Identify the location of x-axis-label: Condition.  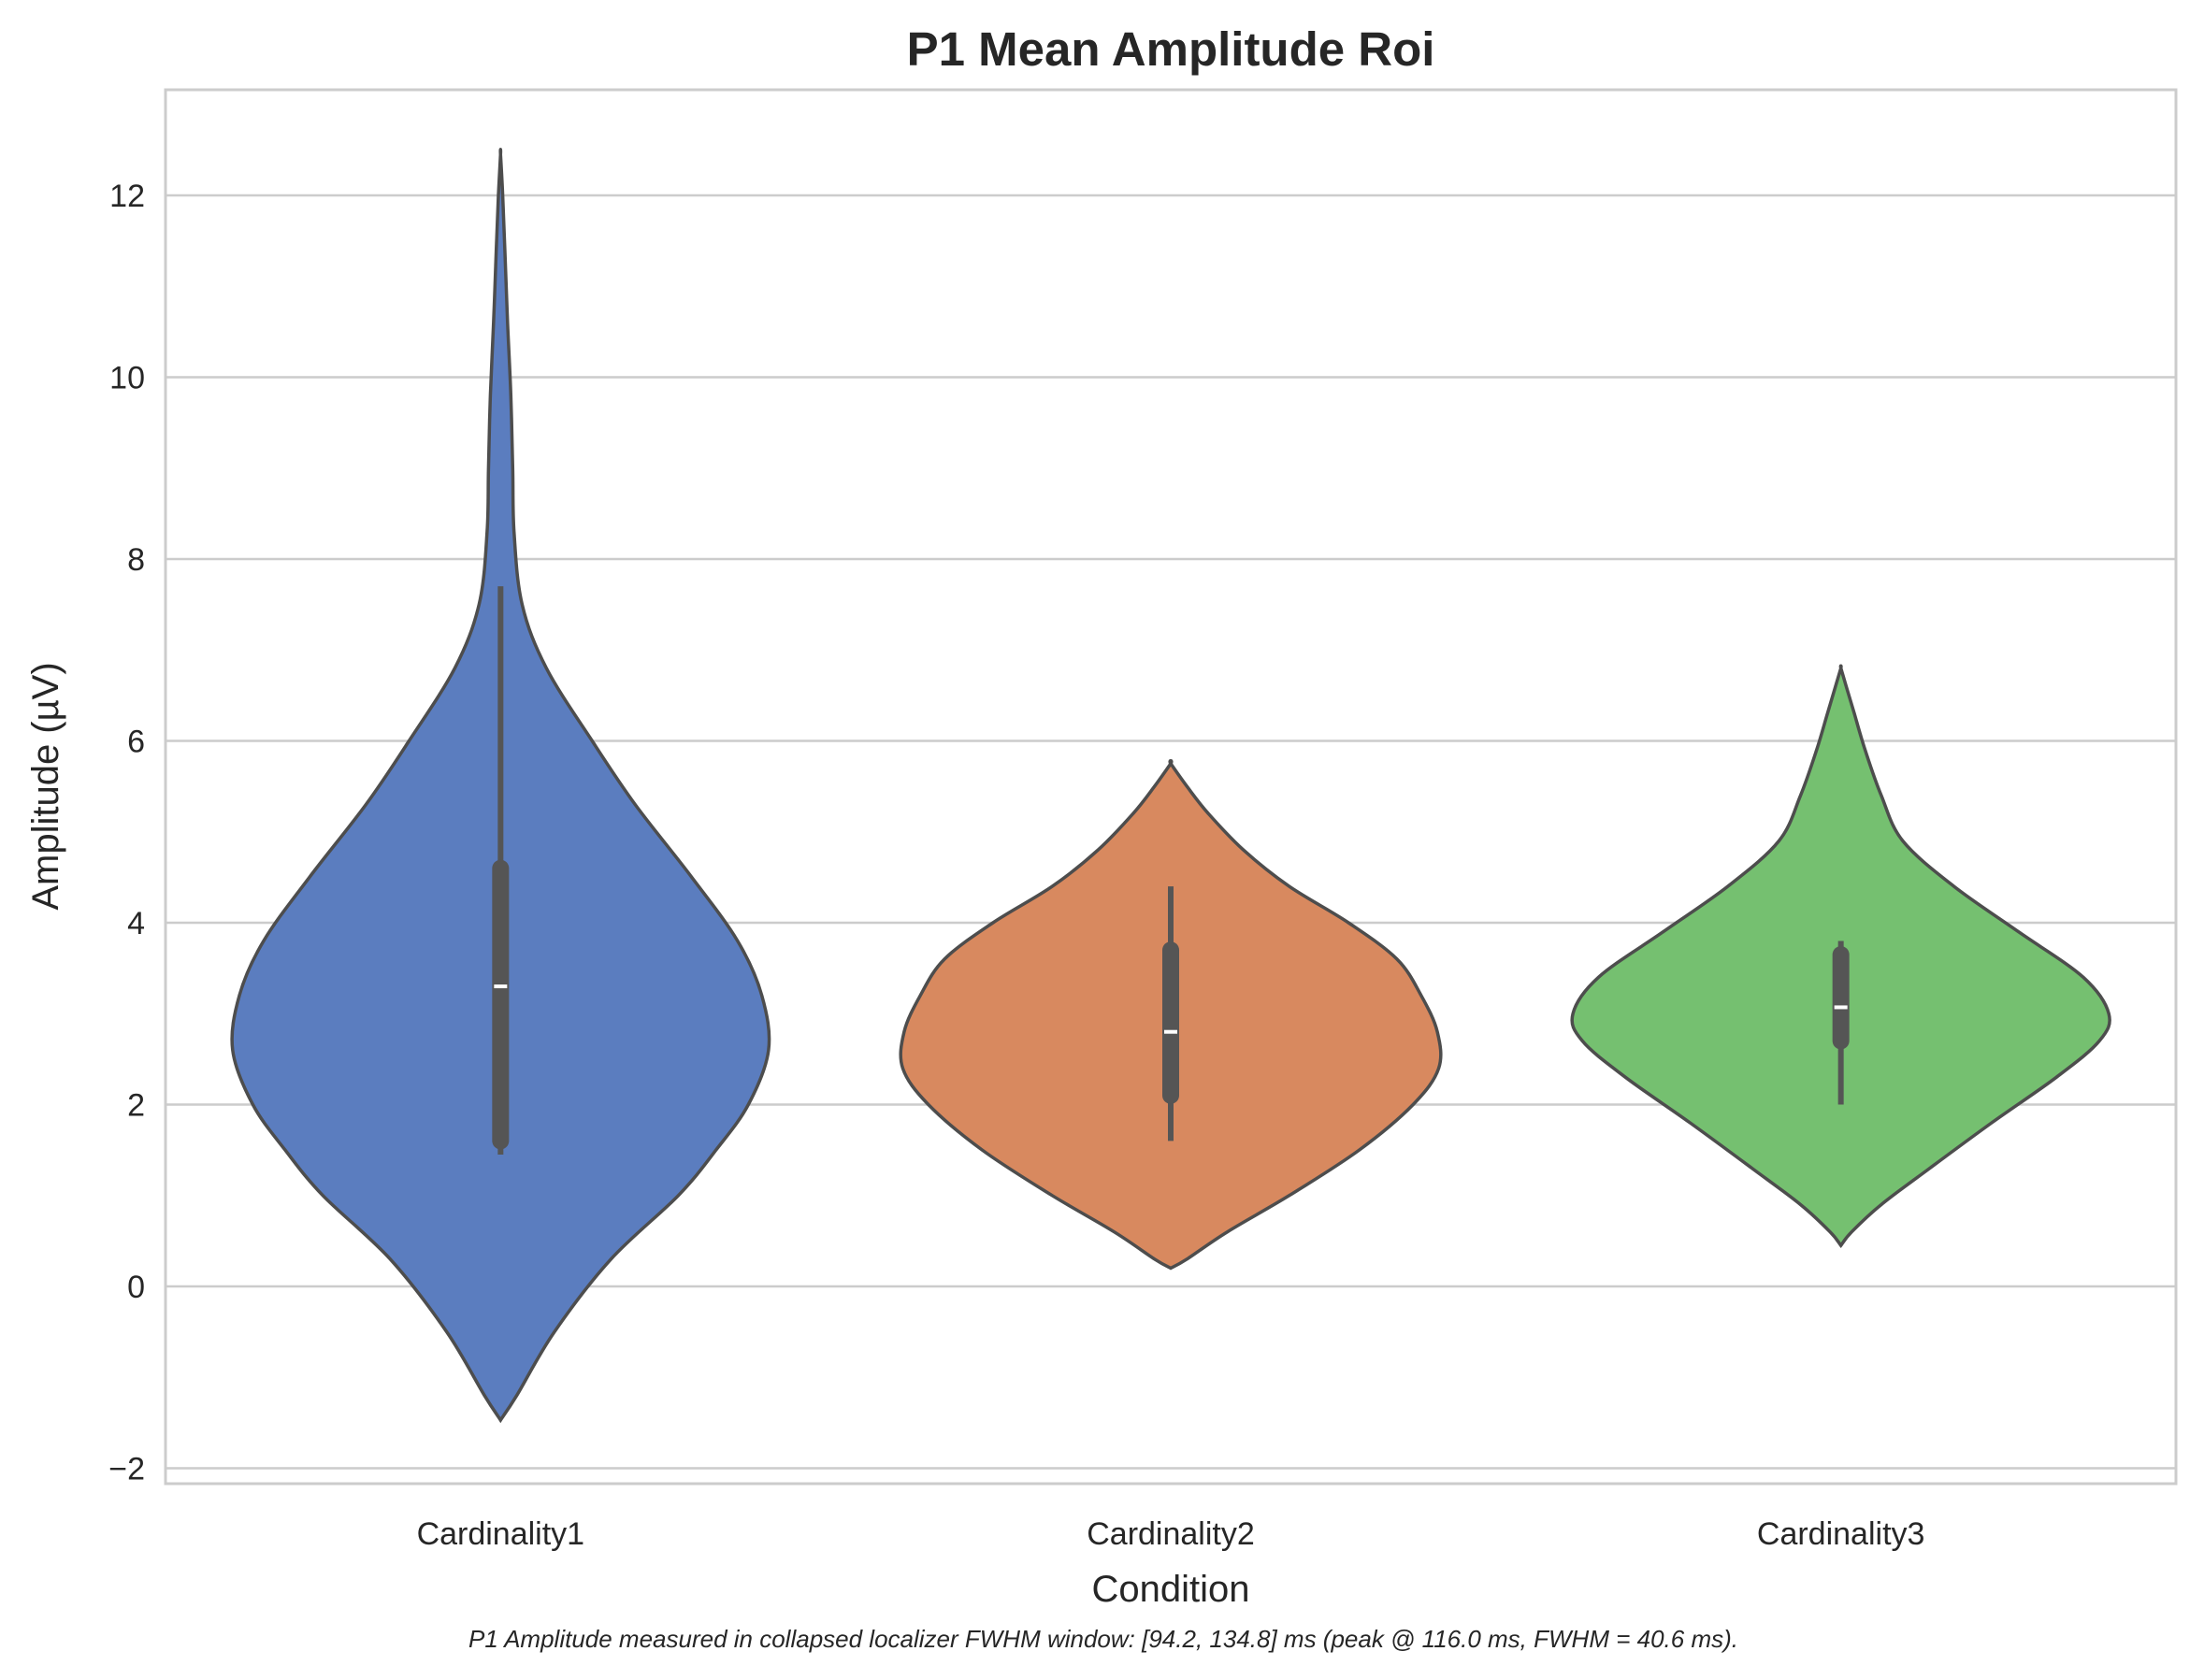
(1170, 1589).